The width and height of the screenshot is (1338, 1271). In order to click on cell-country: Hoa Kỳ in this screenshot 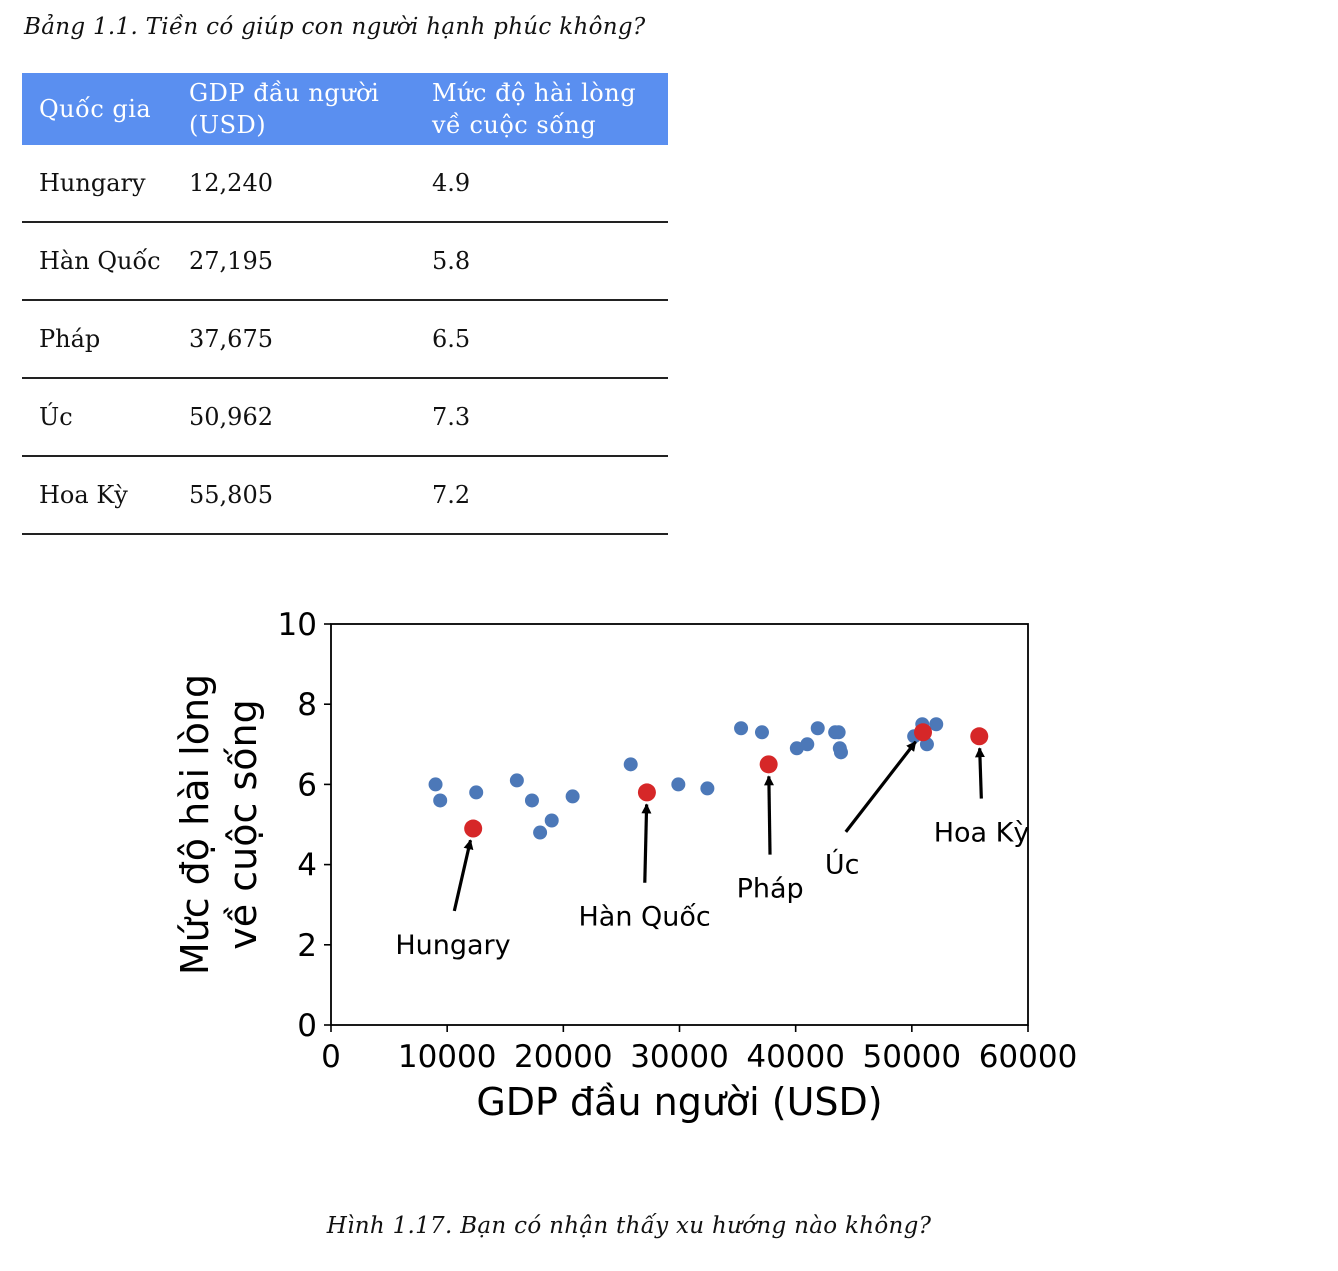, I will do `click(97, 495)`.